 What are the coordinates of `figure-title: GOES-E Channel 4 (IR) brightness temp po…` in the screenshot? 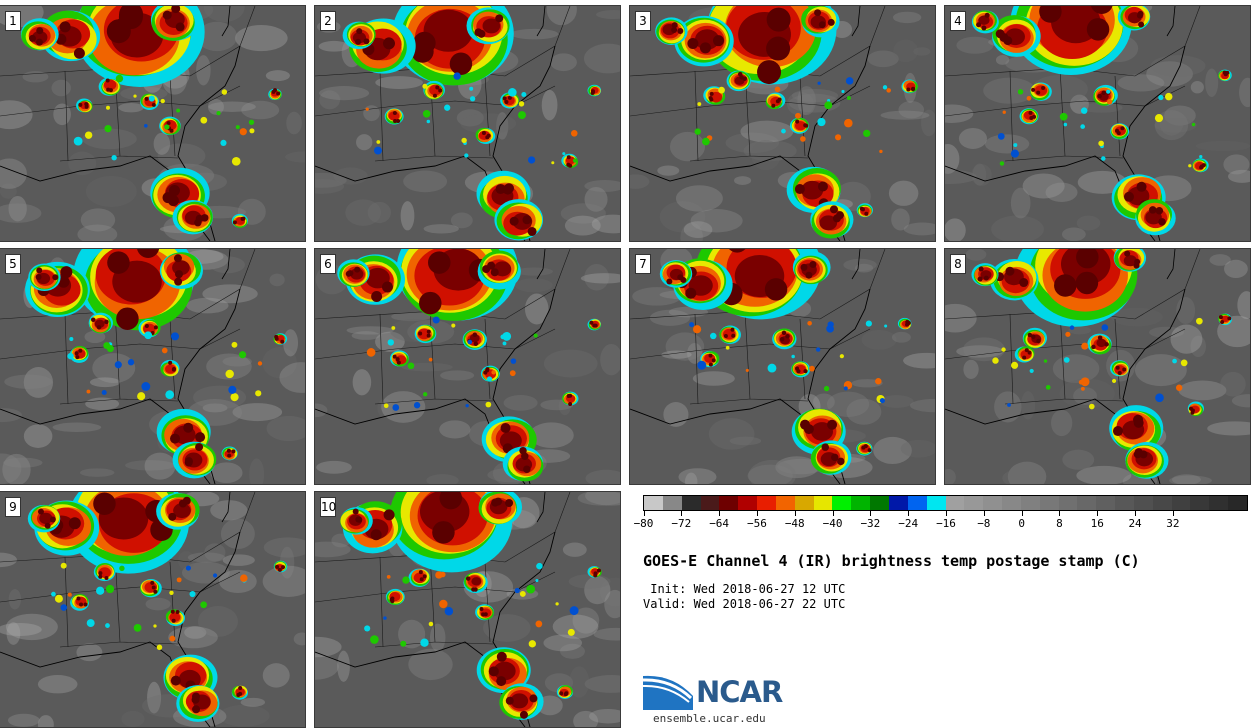 It's located at (891, 561).